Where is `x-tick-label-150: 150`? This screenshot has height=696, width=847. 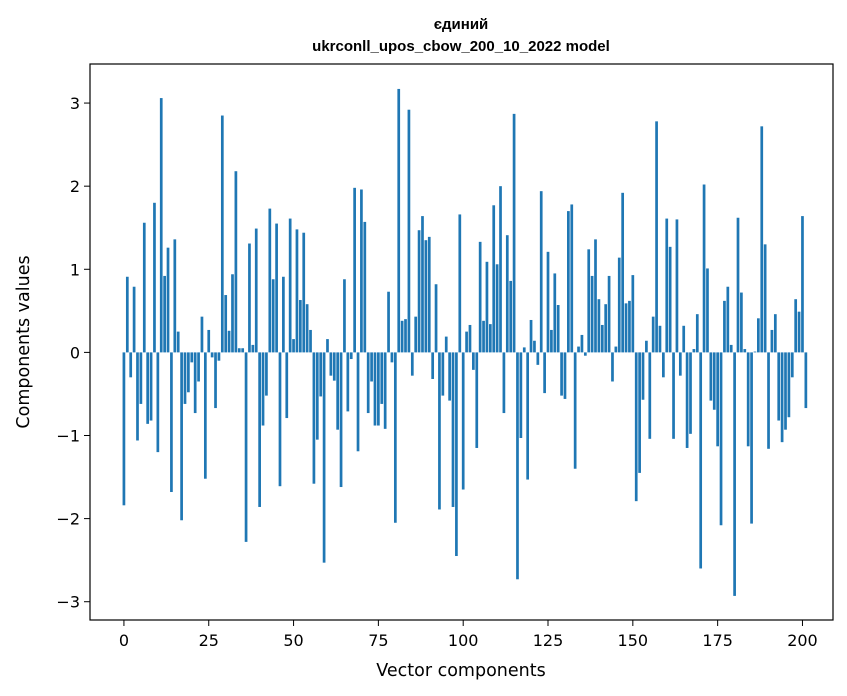 x-tick-label-150: 150 is located at coordinates (633, 640).